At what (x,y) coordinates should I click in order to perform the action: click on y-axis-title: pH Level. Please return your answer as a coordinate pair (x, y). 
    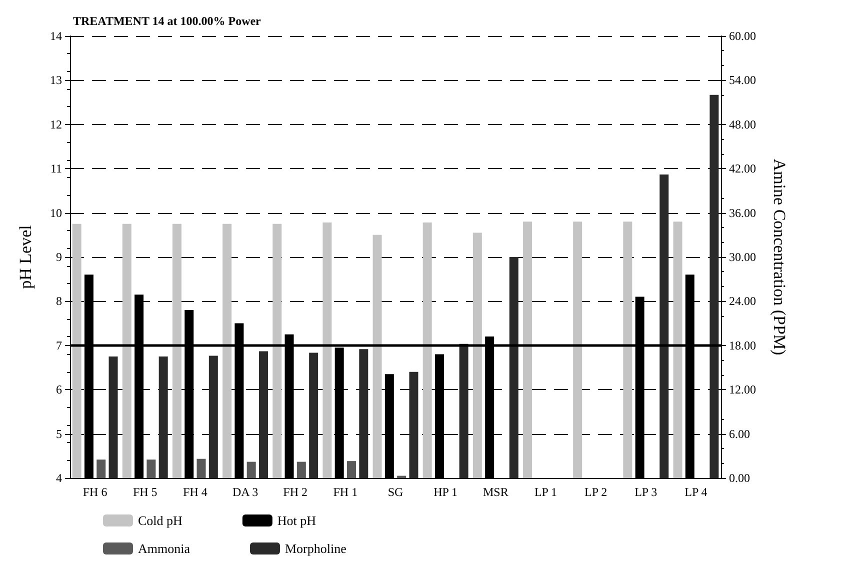
    Looking at the image, I should click on (25, 256).